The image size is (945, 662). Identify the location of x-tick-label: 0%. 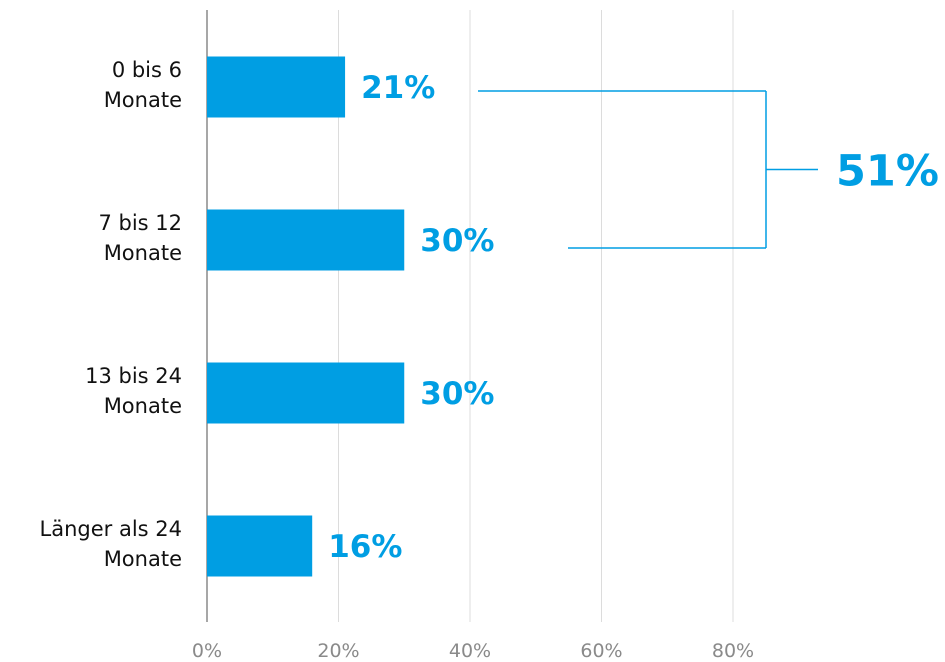
(207, 651).